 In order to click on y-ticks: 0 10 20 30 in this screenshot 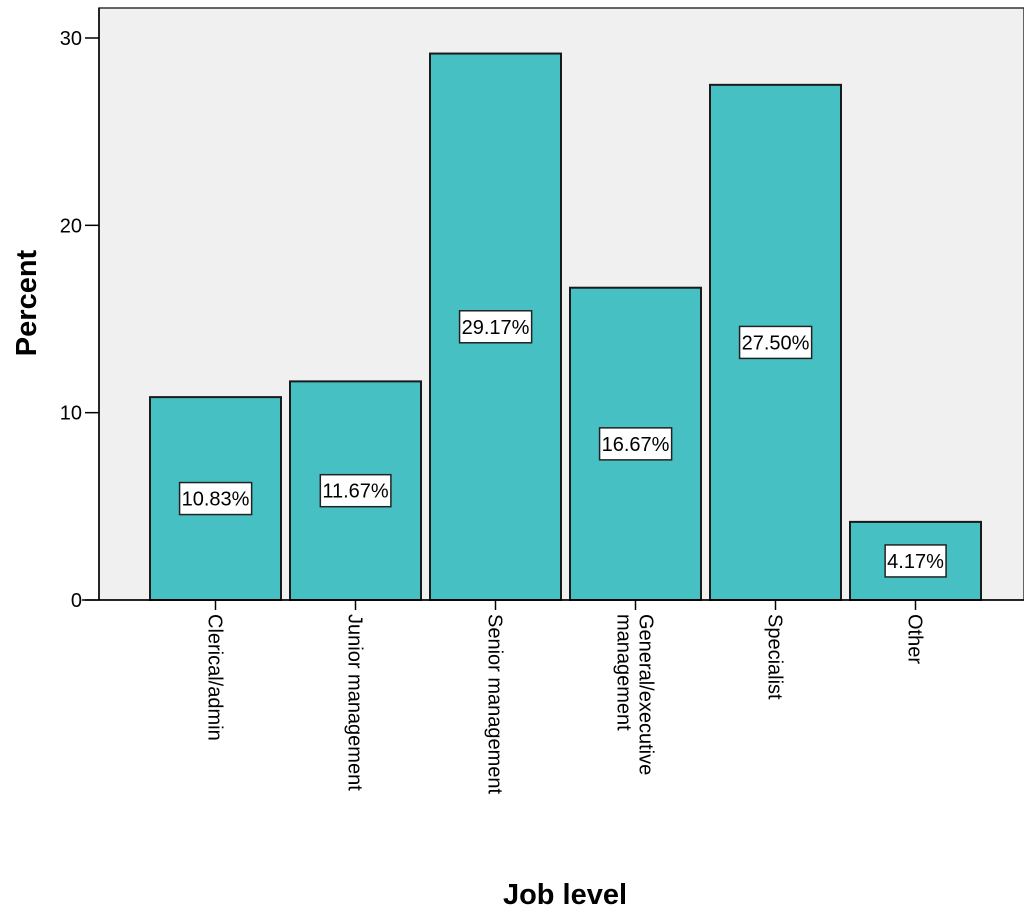, I will do `click(79, 320)`.